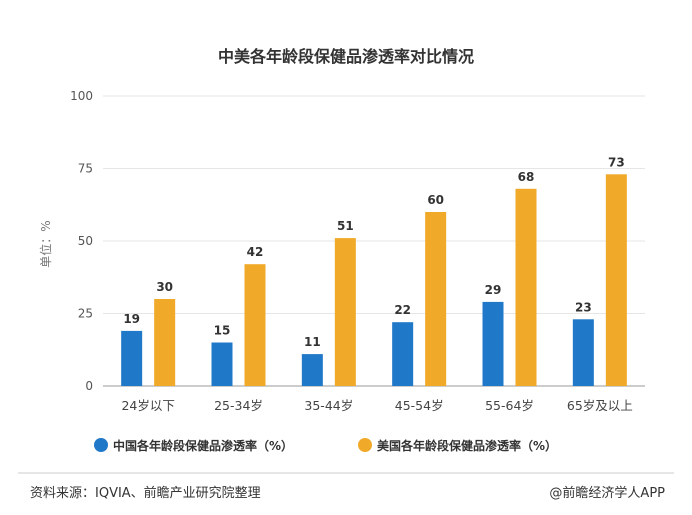 This screenshot has width=692, height=515. What do you see at coordinates (222, 331) in the screenshot?
I see `data-label-china: 15` at bounding box center [222, 331].